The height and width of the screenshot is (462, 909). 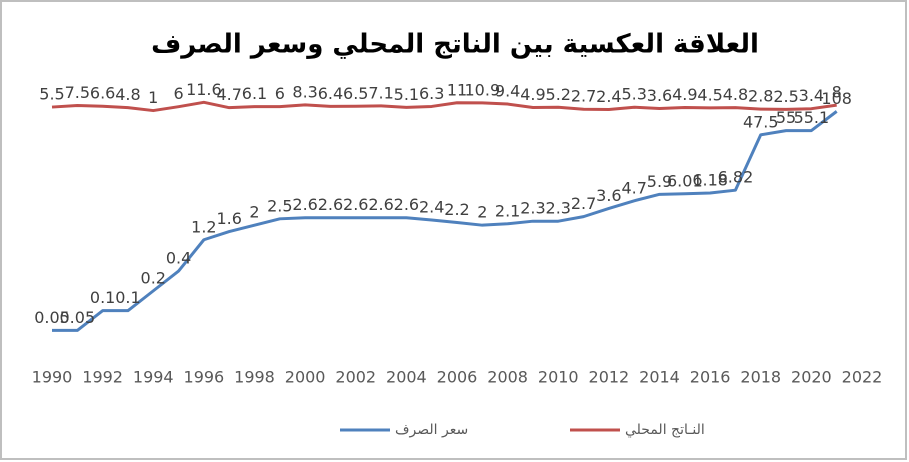 I want to click on data-label: 11, so click(x=457, y=89).